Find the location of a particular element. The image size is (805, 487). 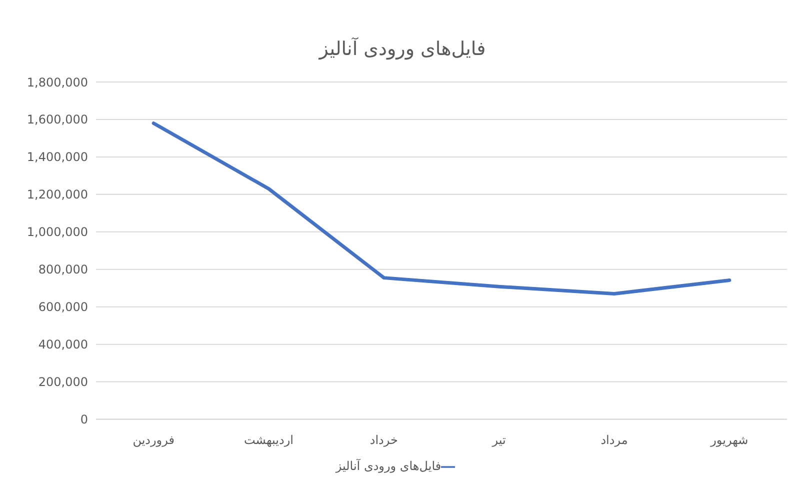

x-tick-label: تیر is located at coordinates (498, 439).